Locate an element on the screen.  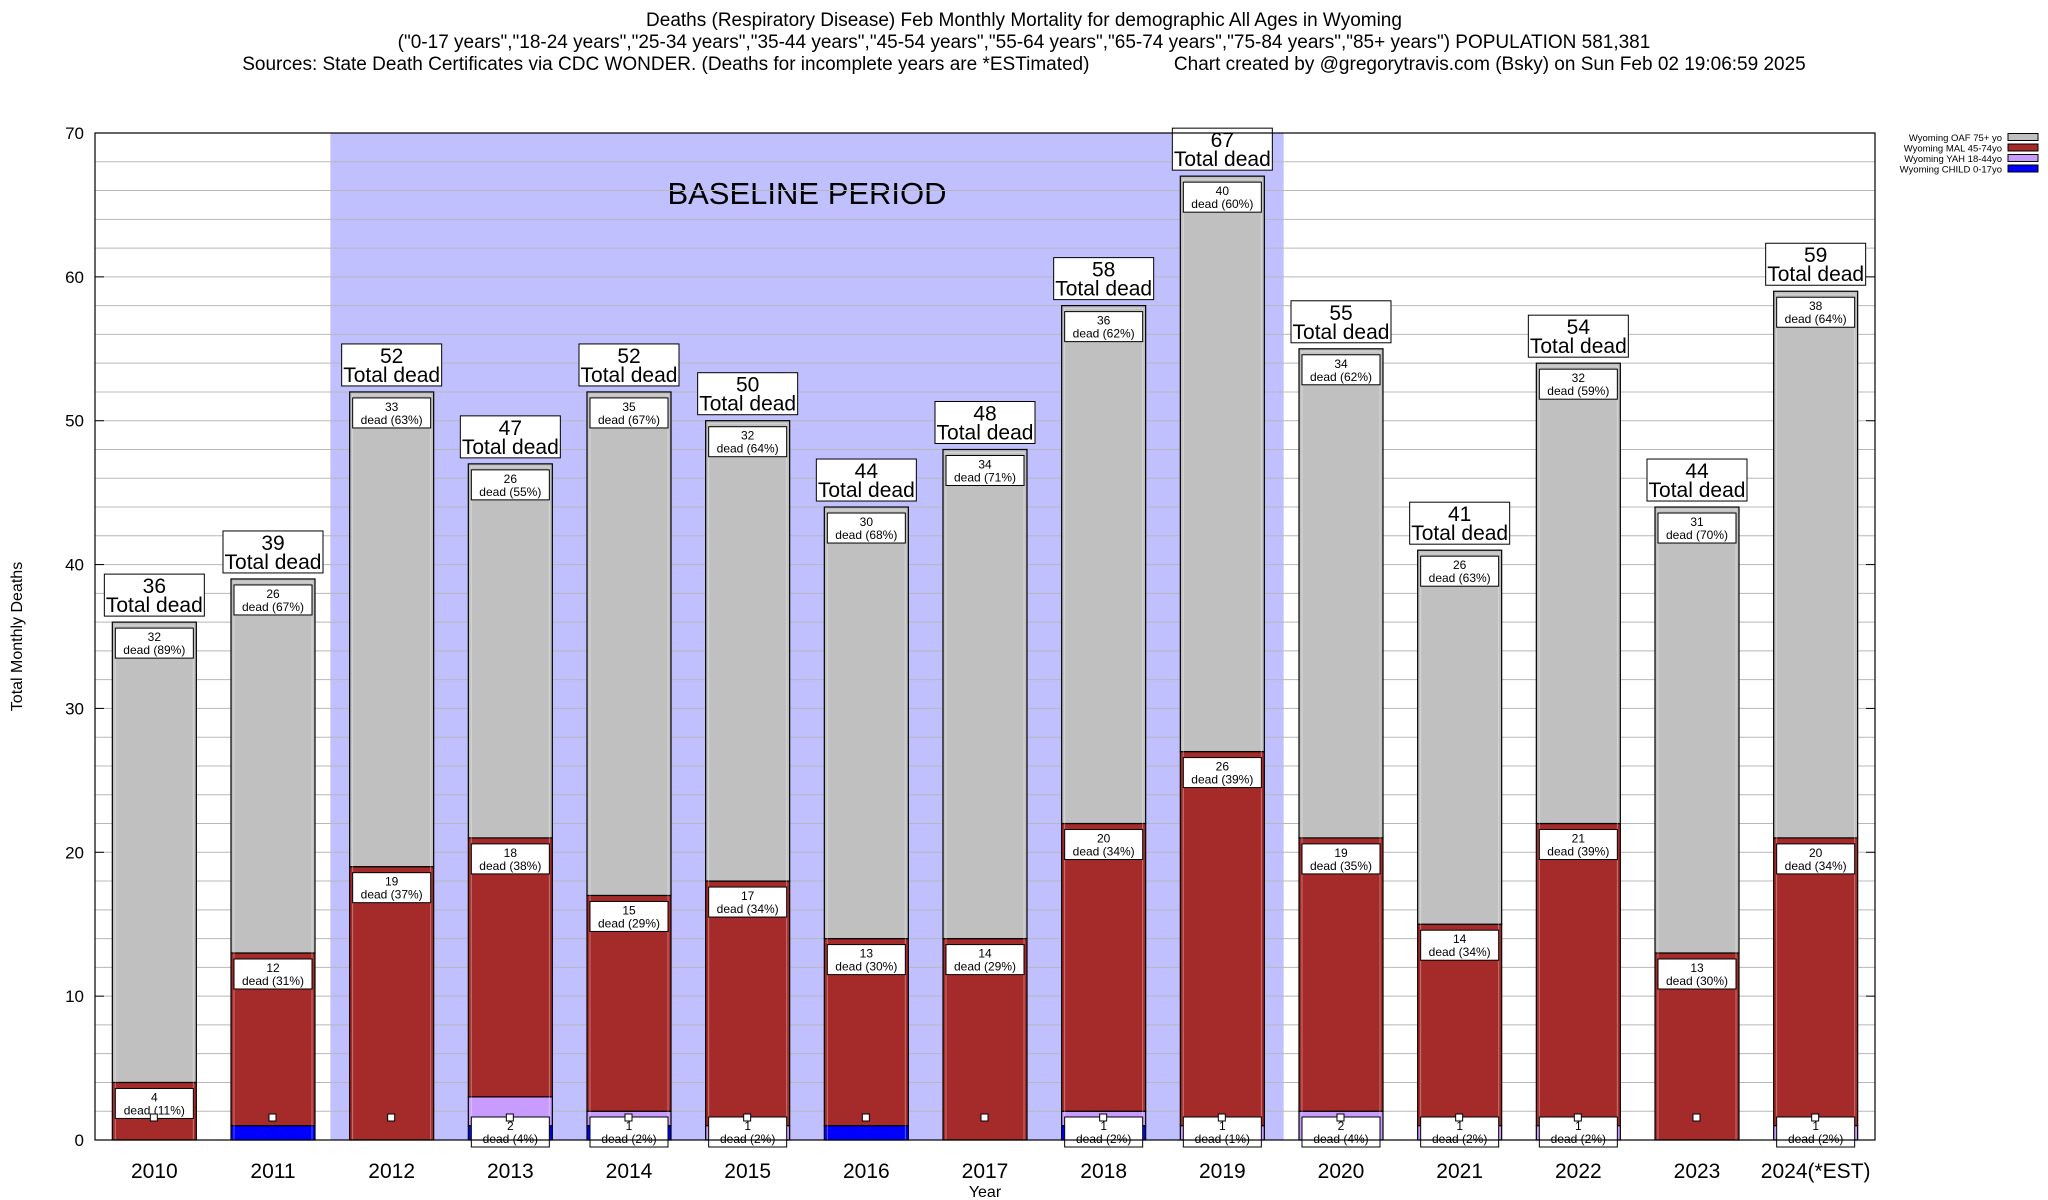
segment-label-value: 13 is located at coordinates (867, 954).